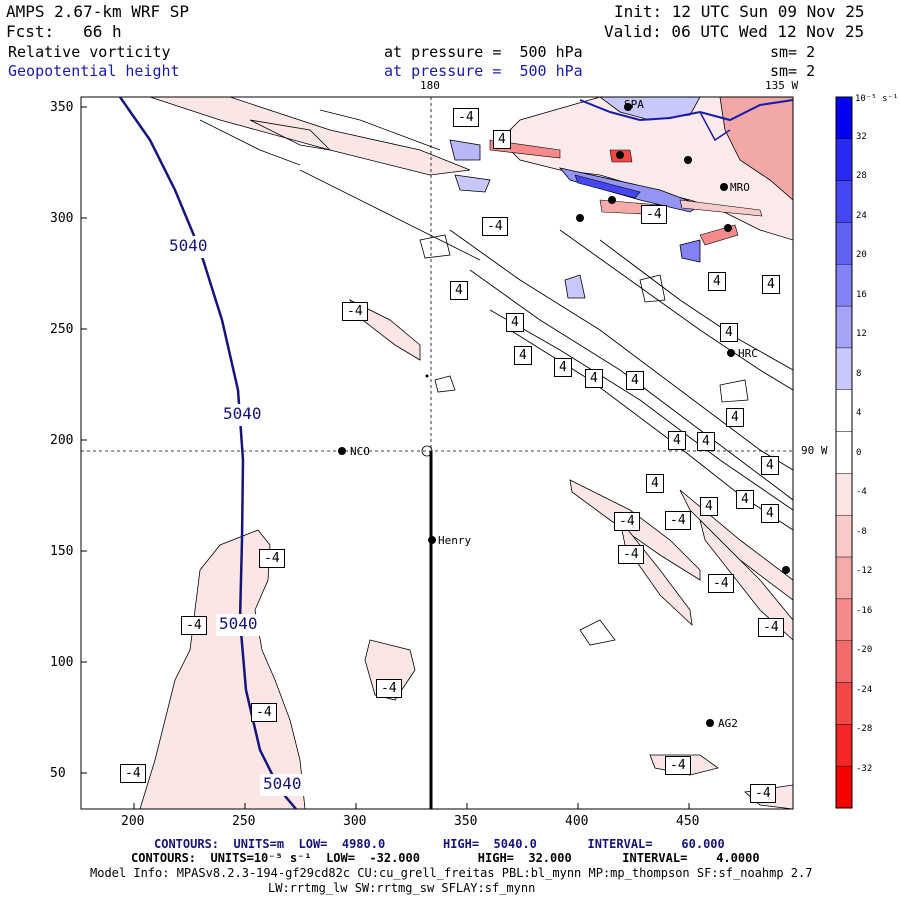 The width and height of the screenshot is (900, 900). Describe the element at coordinates (430, 85) in the screenshot. I see `meridian-label-180: 180` at that location.